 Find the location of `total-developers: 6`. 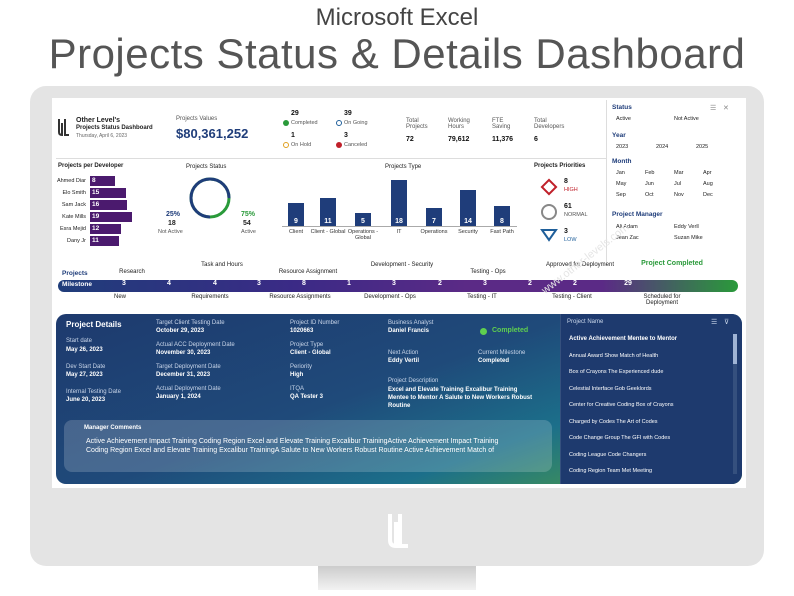

total-developers: 6 is located at coordinates (536, 139).